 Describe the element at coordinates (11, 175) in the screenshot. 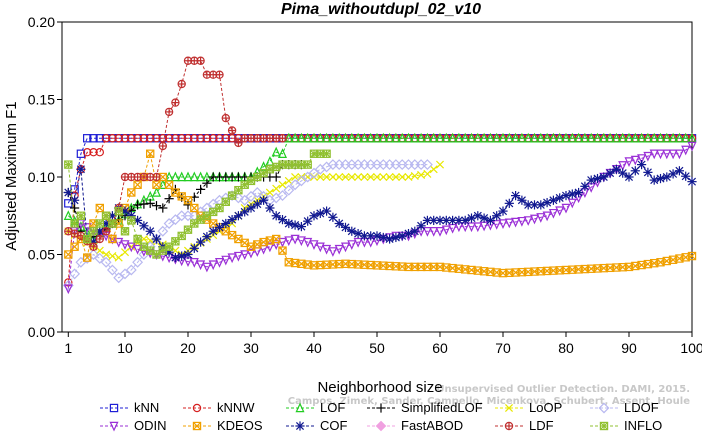

I see `y-axis-label: Adjusted Maximum F1` at that location.